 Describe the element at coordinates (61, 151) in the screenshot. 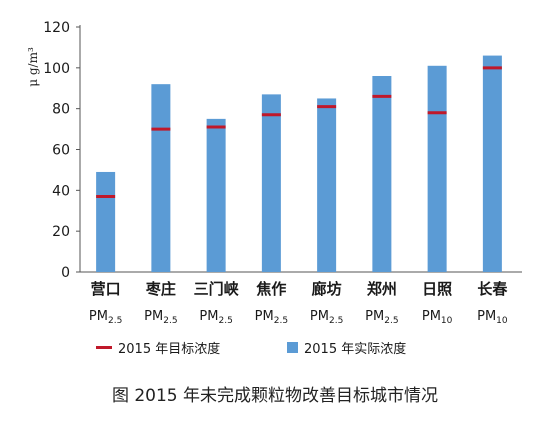

I see `y-tick-label: 60` at that location.